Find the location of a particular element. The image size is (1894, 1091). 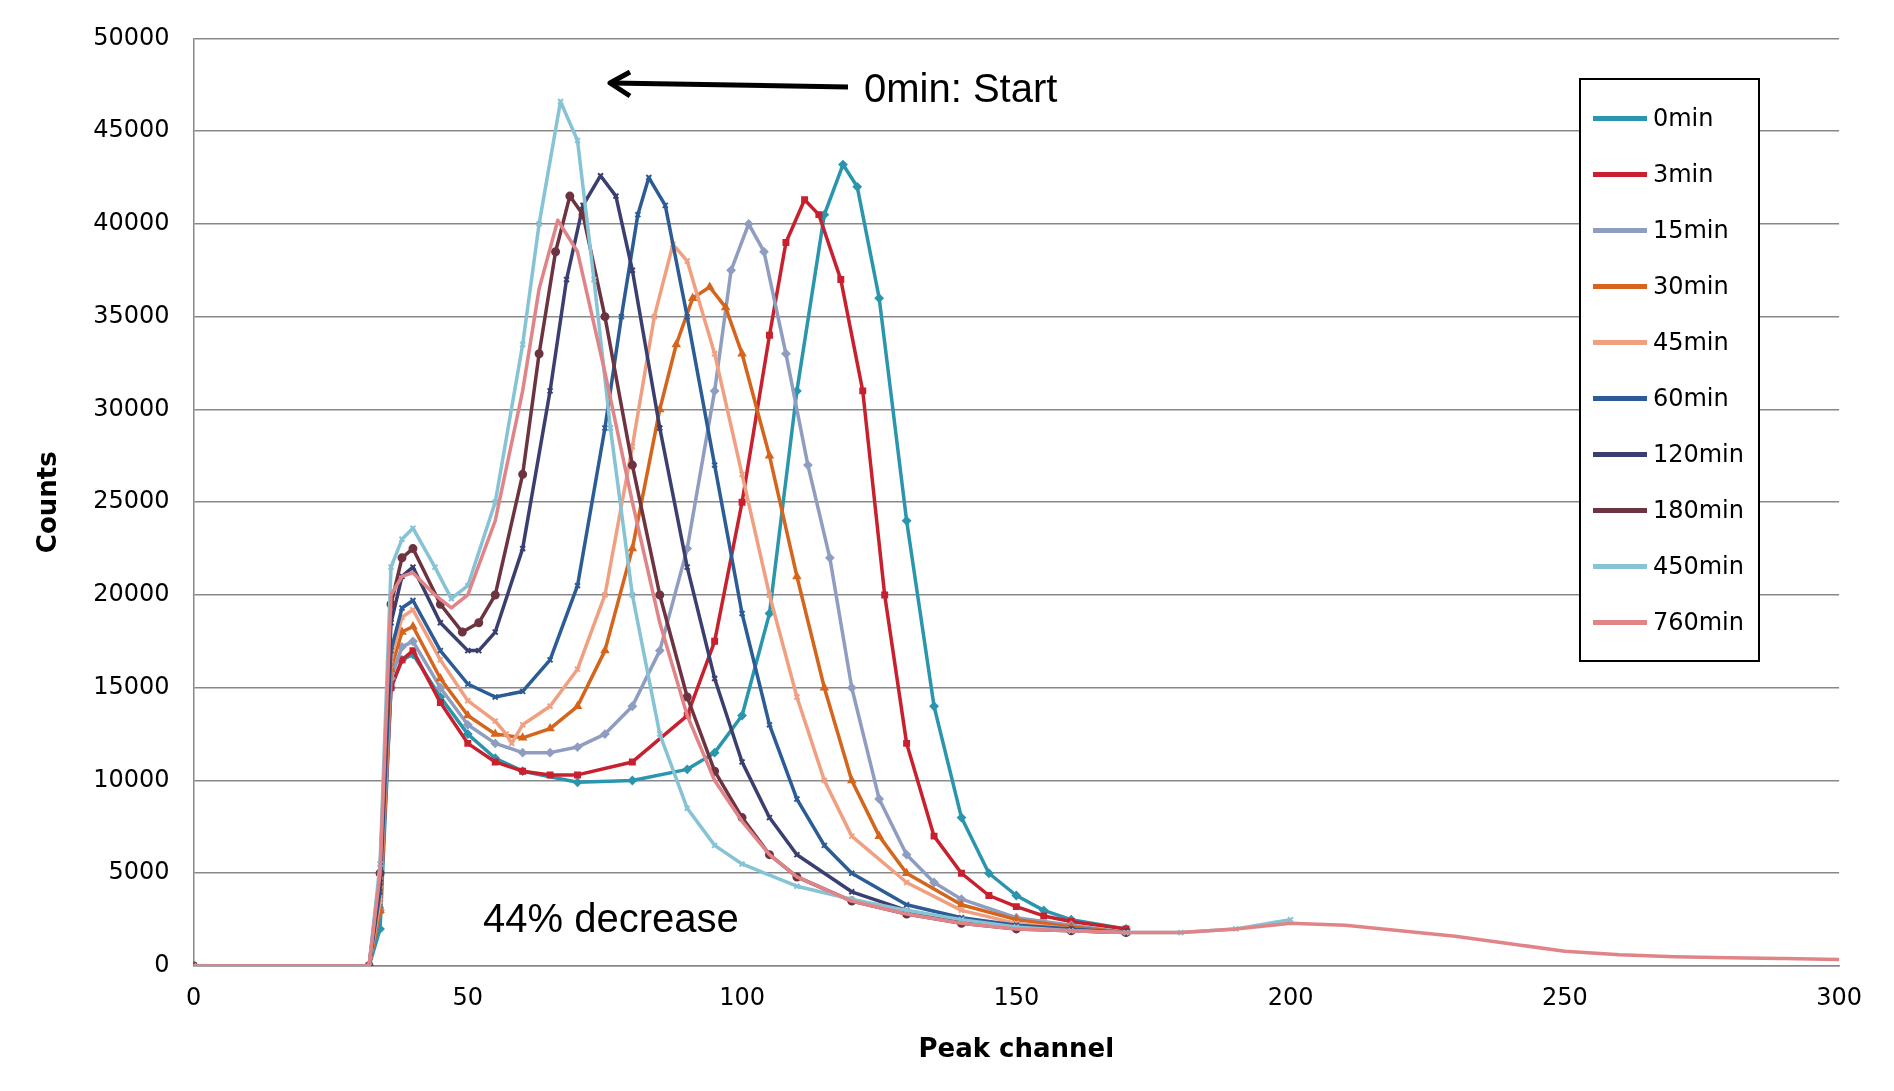

legend-label: 760min is located at coordinates (1698, 622).